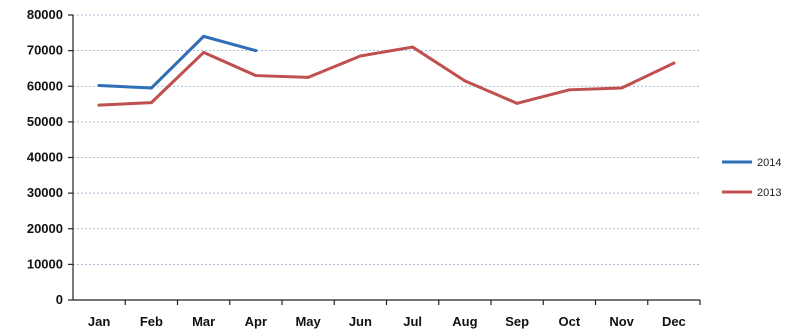 This screenshot has height=333, width=796. Describe the element at coordinates (517, 321) in the screenshot. I see `x-tick-label: Sep` at that location.